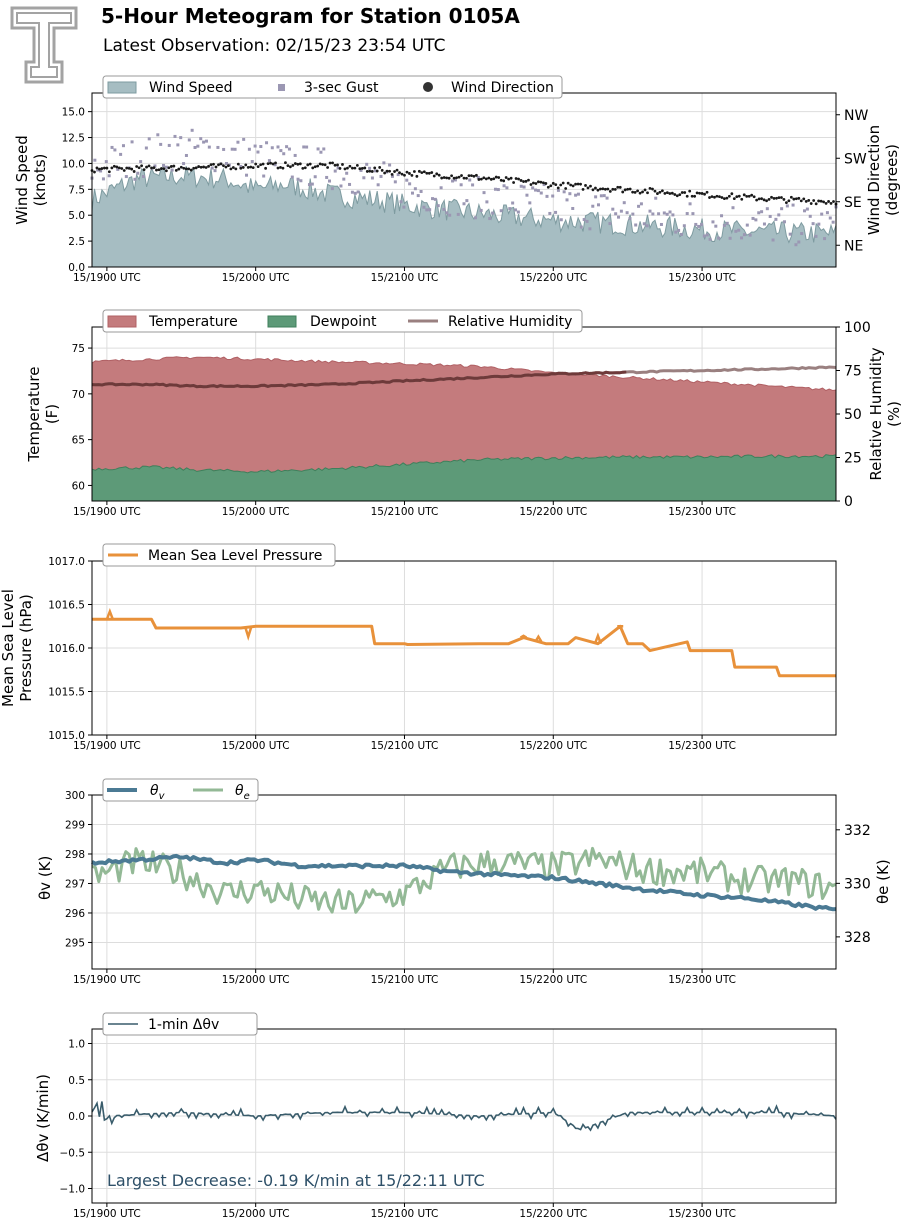 This screenshot has height=1228, width=916. What do you see at coordinates (43, 414) in the screenshot?
I see `temperature-axis-label: Temperature(F)` at bounding box center [43, 414].